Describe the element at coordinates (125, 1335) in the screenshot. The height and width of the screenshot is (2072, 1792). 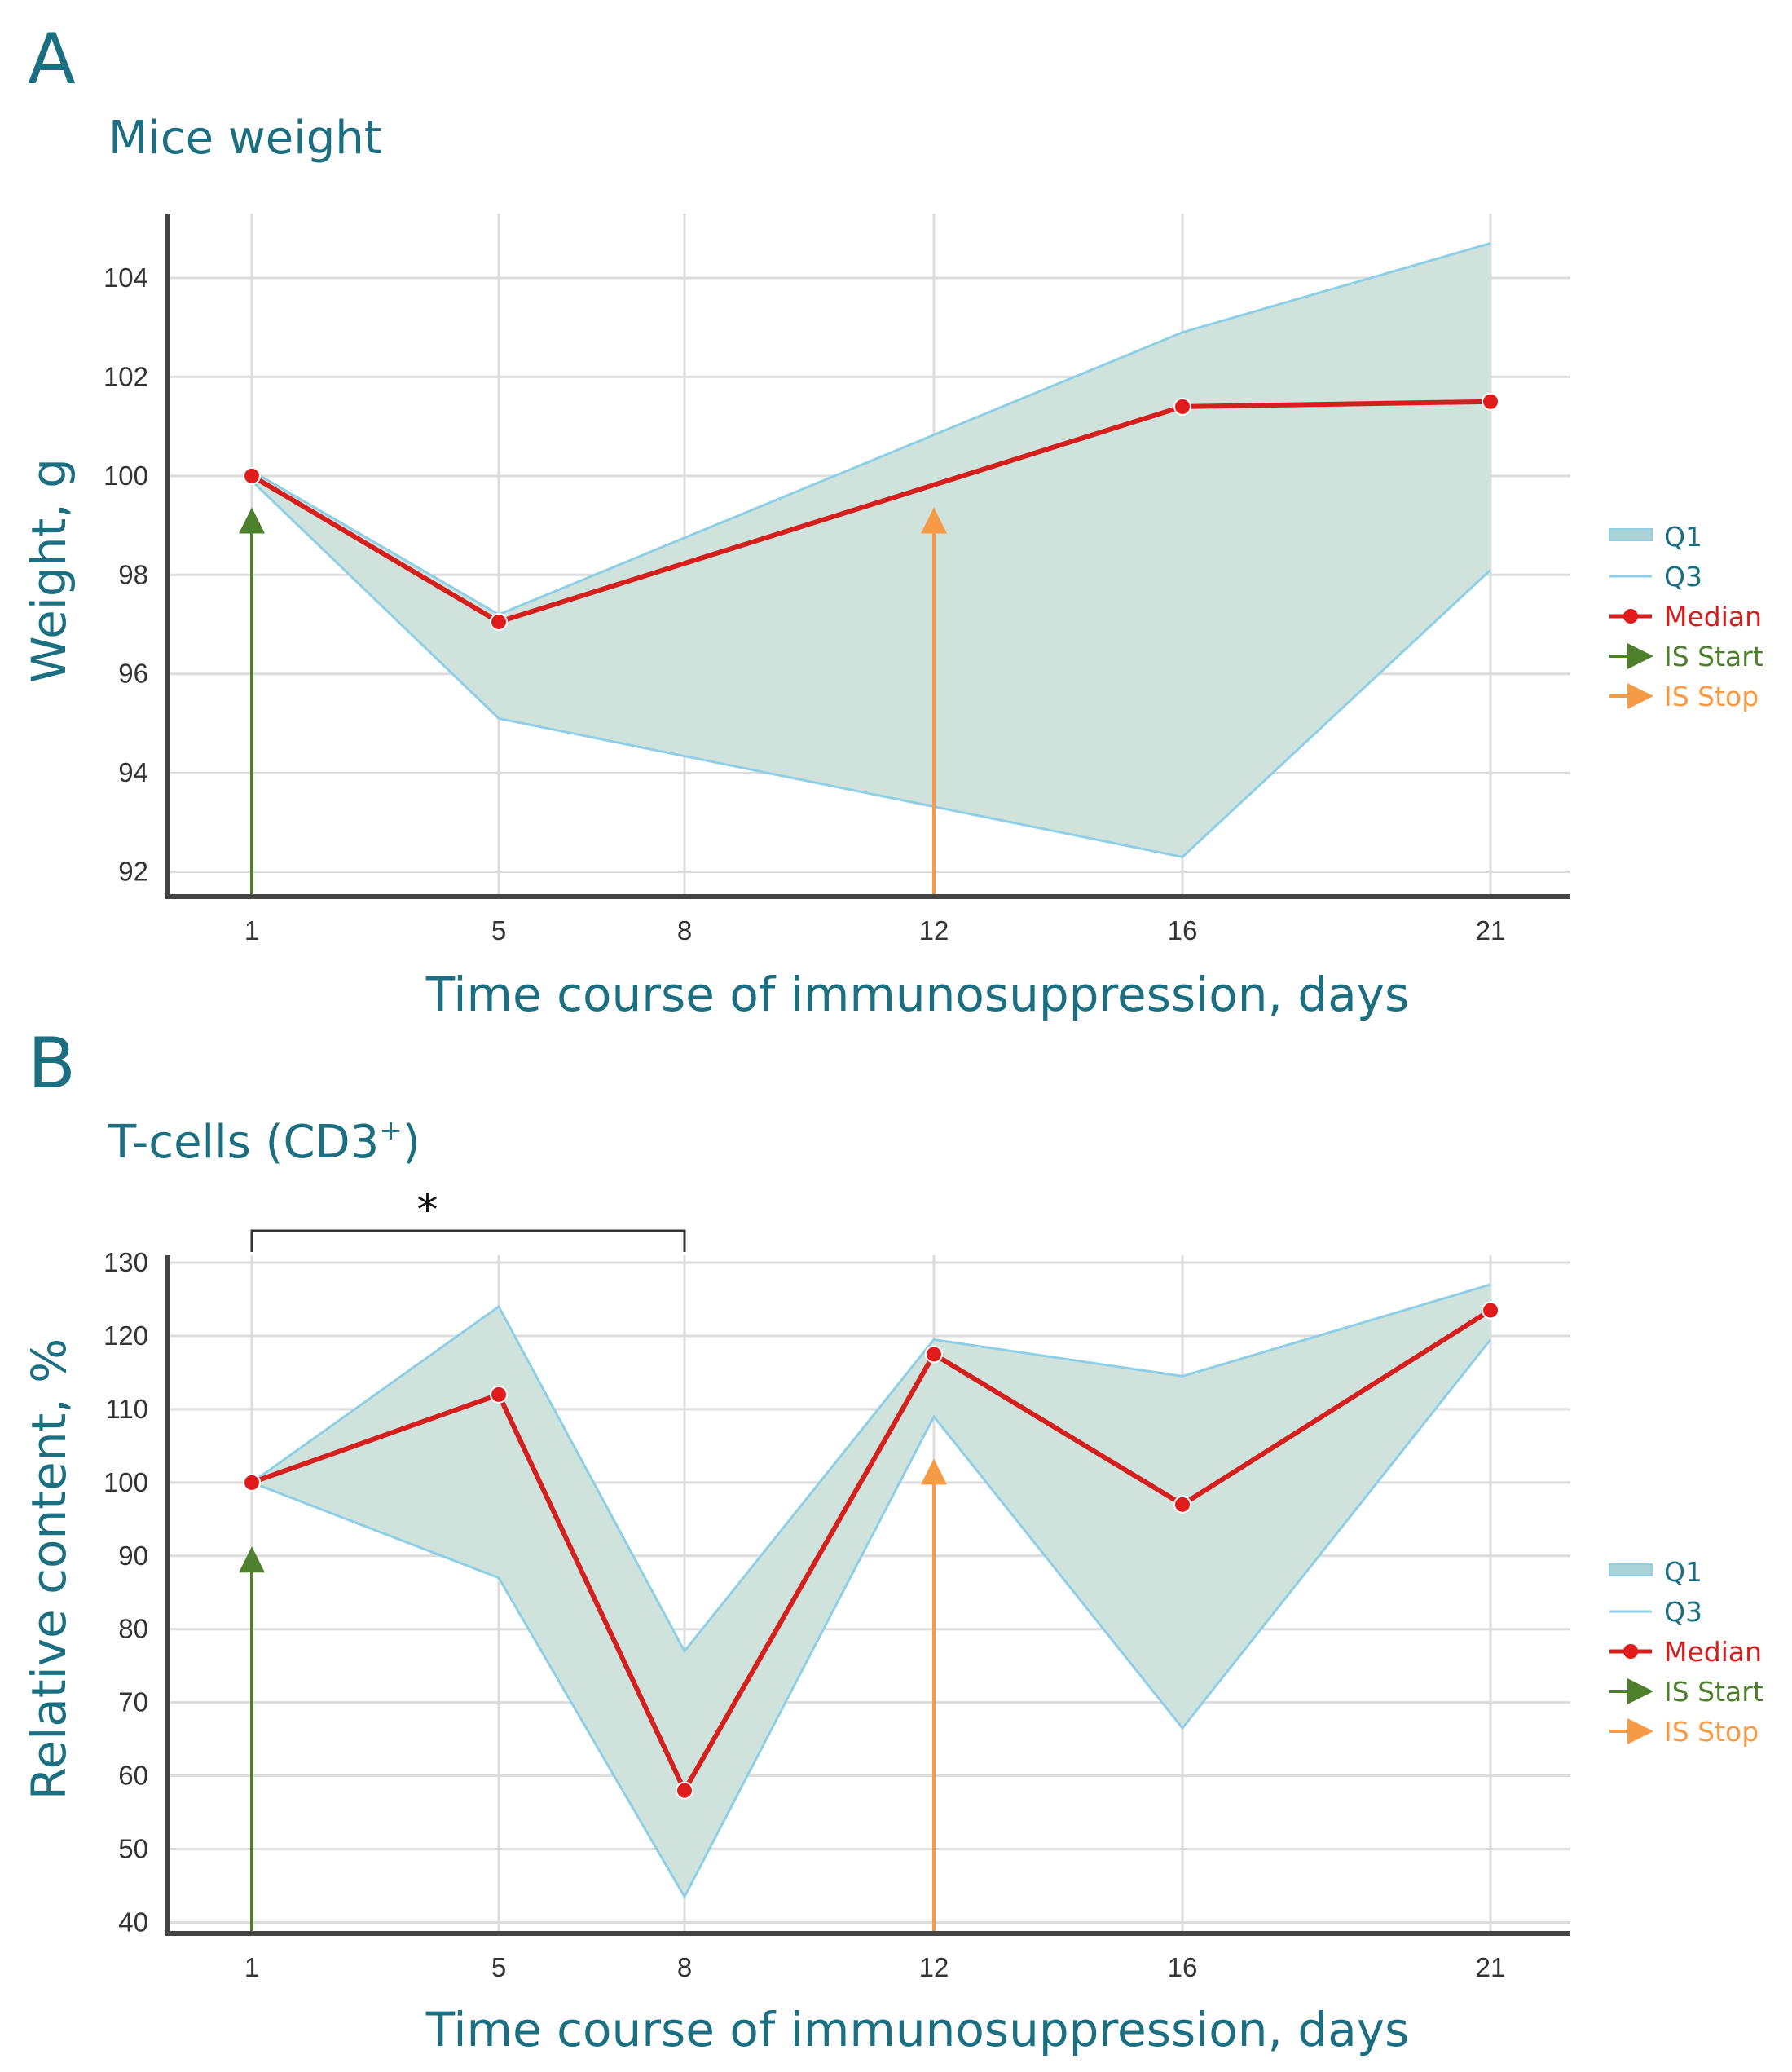
I see `y-tick-label: 120` at that location.